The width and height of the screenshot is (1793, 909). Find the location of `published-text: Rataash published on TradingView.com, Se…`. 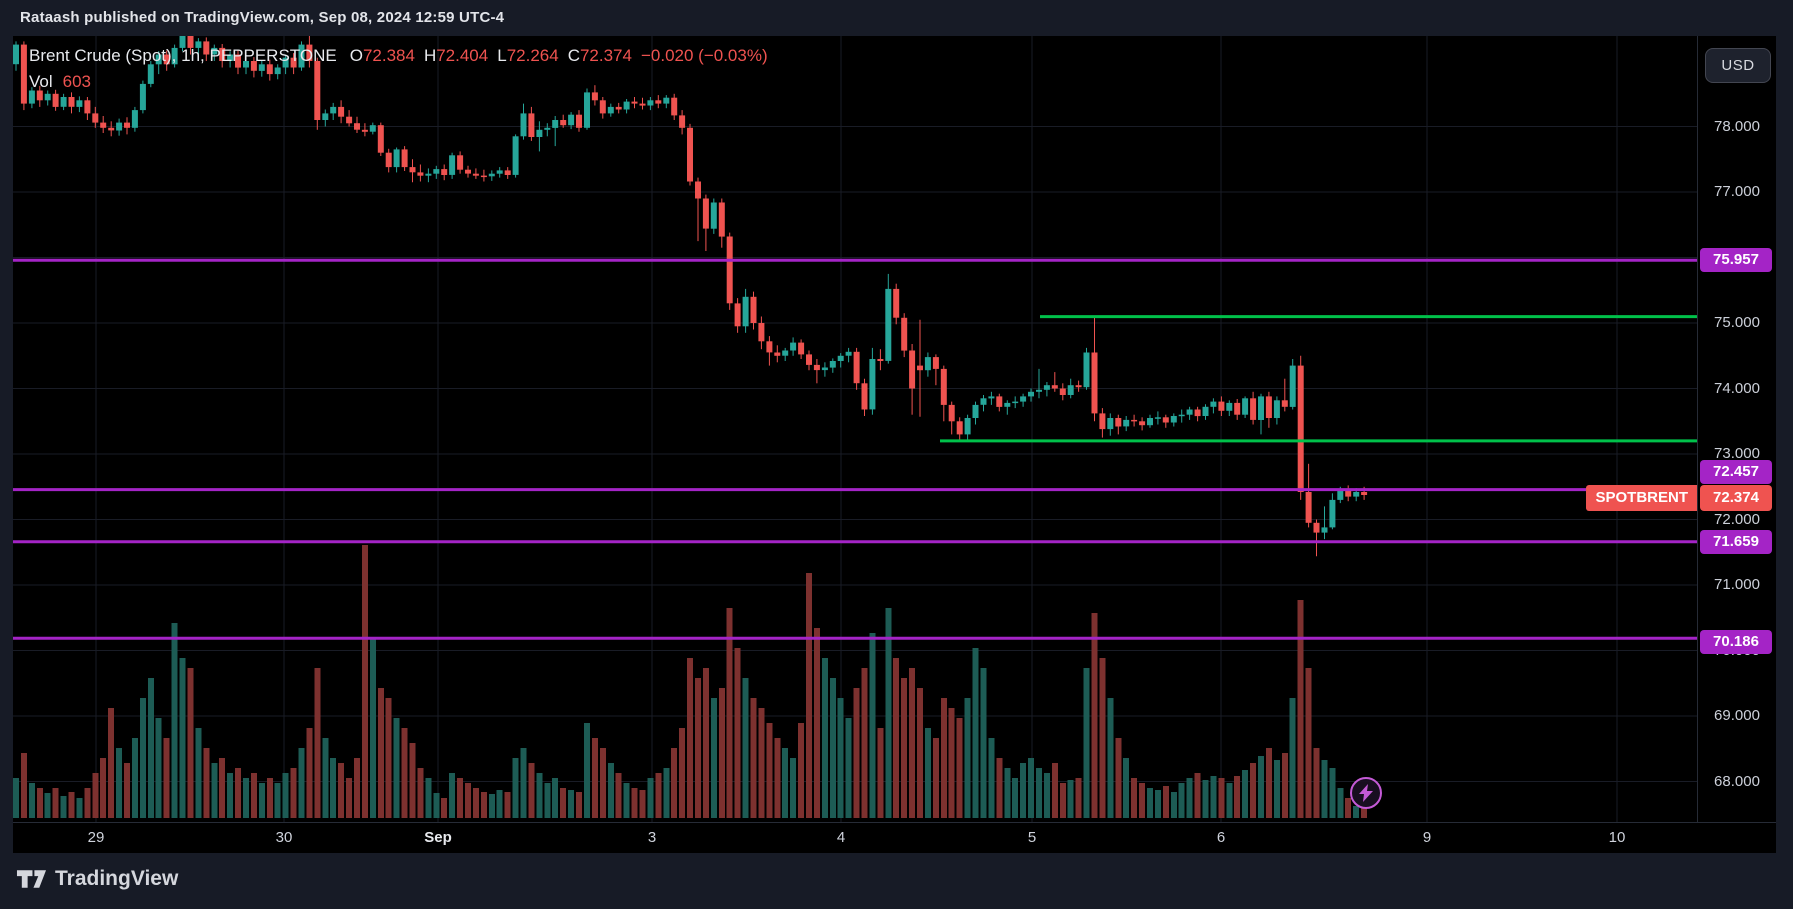

published-text: Rataash published on TradingView.com, Se… is located at coordinates (262, 17).